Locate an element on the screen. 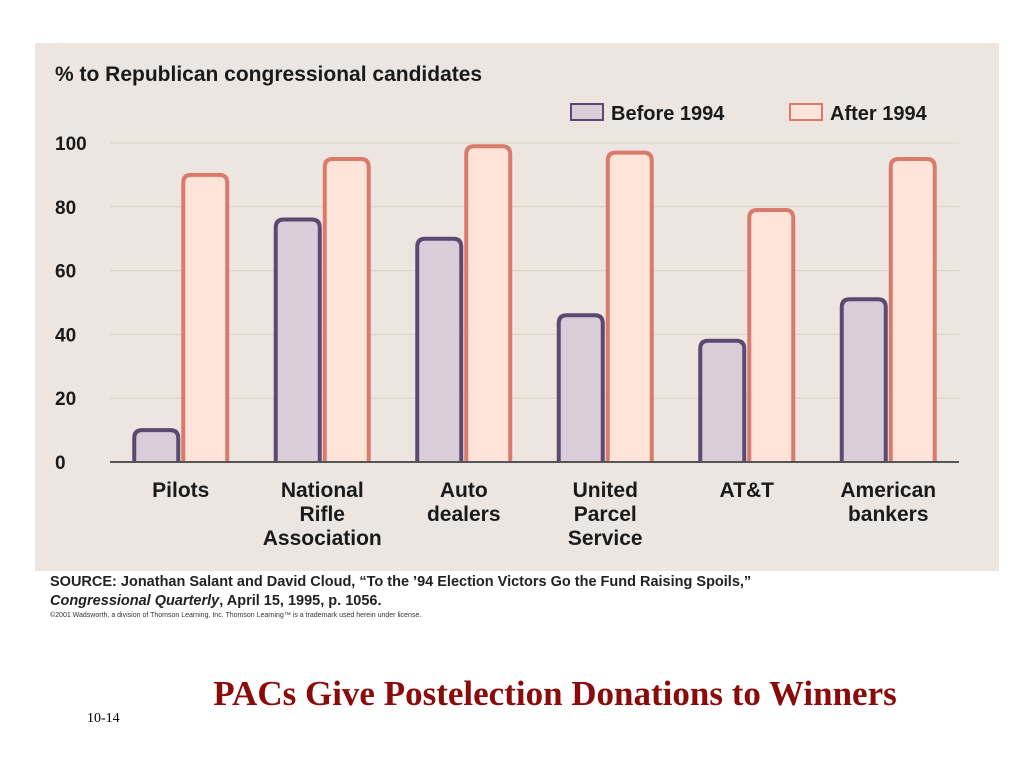 This screenshot has width=1024, height=768. x-category-label-line: Association is located at coordinates (322, 538).